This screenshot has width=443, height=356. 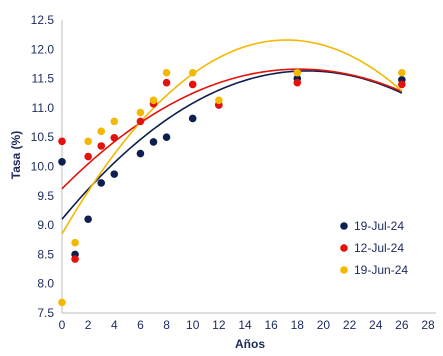 I want to click on y-tick-label: 8.0, so click(x=45, y=284).